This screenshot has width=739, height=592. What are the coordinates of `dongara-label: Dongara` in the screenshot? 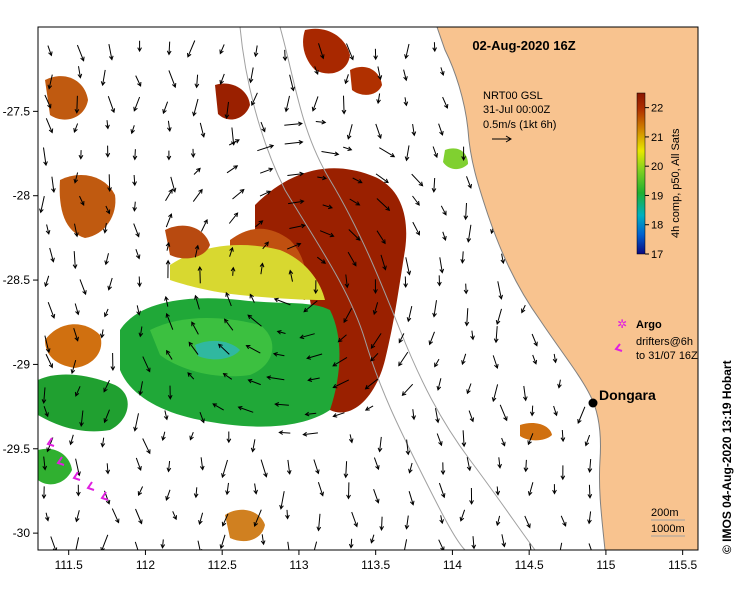 It's located at (627, 395).